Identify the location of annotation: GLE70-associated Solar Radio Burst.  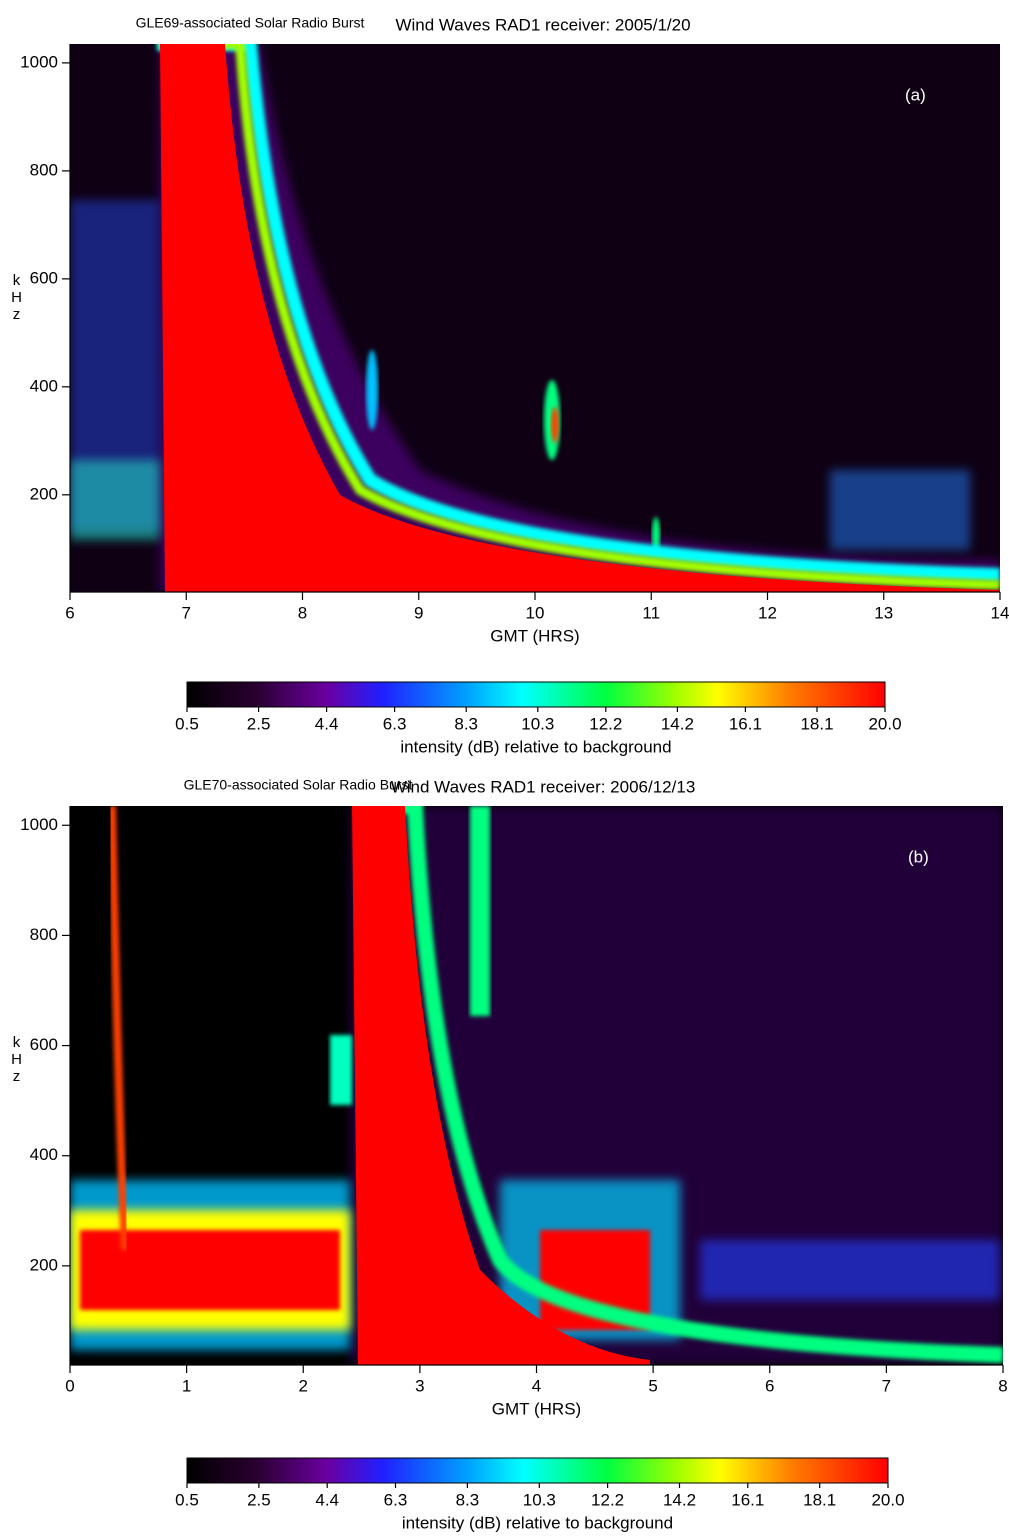
(298, 785).